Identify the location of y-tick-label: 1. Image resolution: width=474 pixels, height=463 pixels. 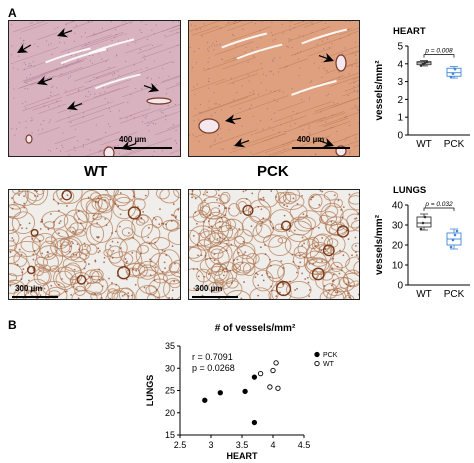
(400, 118).